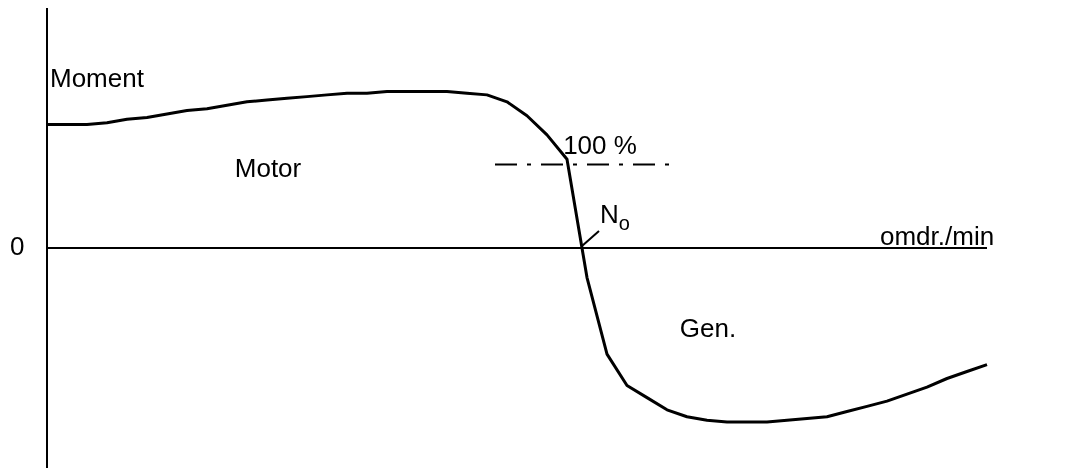 The width and height of the screenshot is (1066, 476). What do you see at coordinates (268, 168) in the screenshot?
I see `annotation: Motor` at bounding box center [268, 168].